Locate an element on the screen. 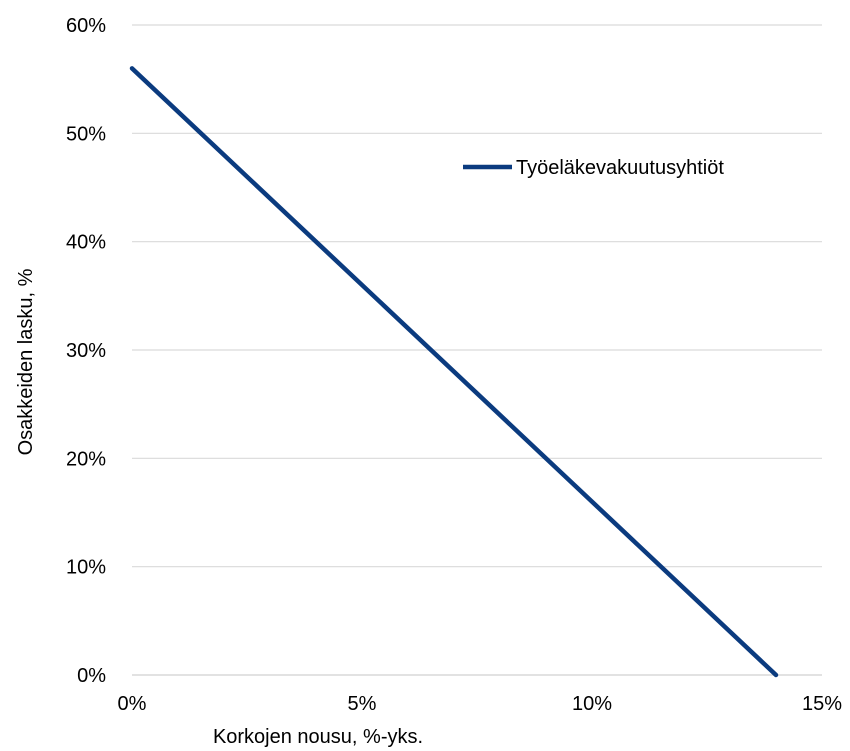 Image resolution: width=850 pixels, height=751 pixels. x-tick-label: 5% is located at coordinates (362, 704).